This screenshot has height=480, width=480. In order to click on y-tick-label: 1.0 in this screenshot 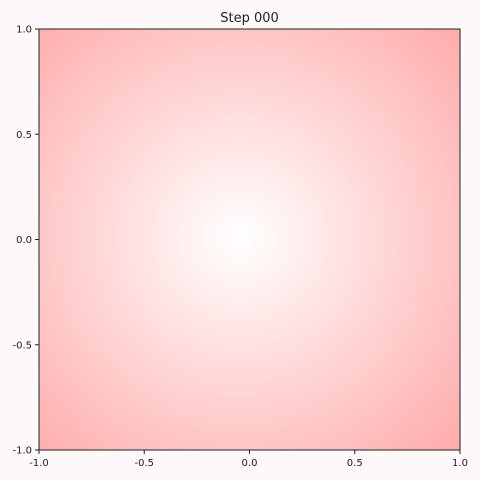, I will do `click(24, 30)`.